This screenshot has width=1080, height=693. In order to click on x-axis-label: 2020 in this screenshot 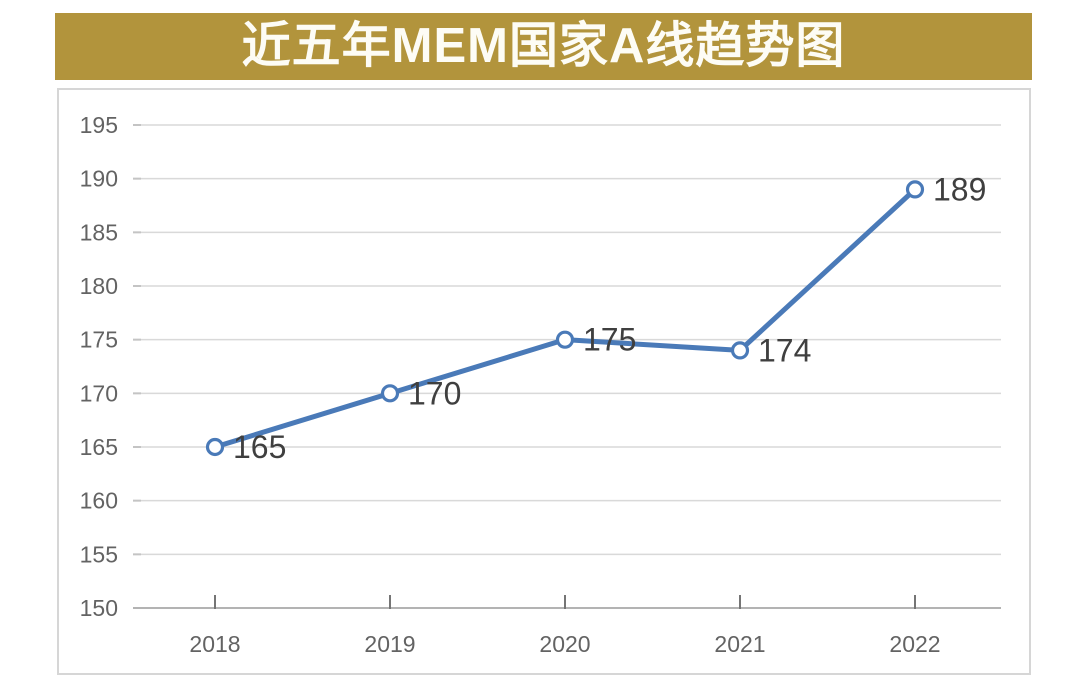, I will do `click(564, 644)`.